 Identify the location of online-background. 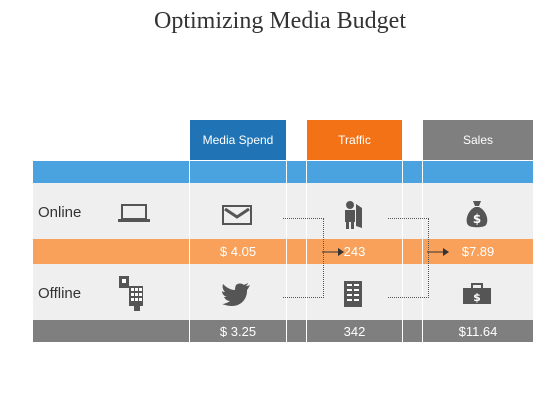
(283, 211).